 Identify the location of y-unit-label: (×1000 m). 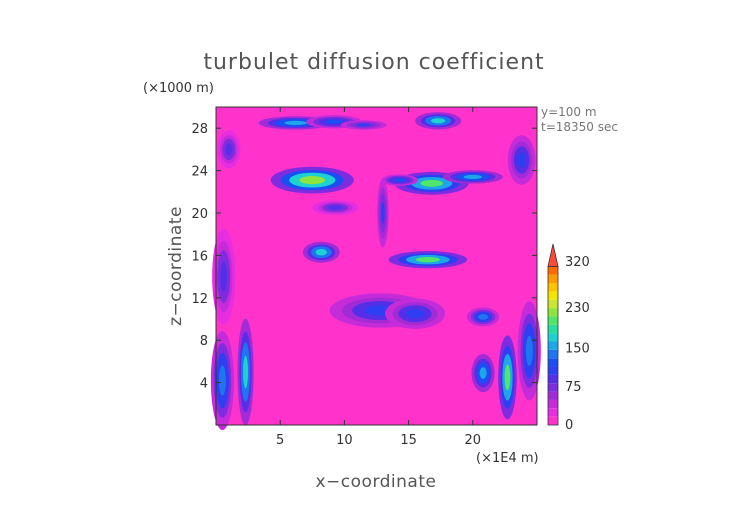
(178, 88).